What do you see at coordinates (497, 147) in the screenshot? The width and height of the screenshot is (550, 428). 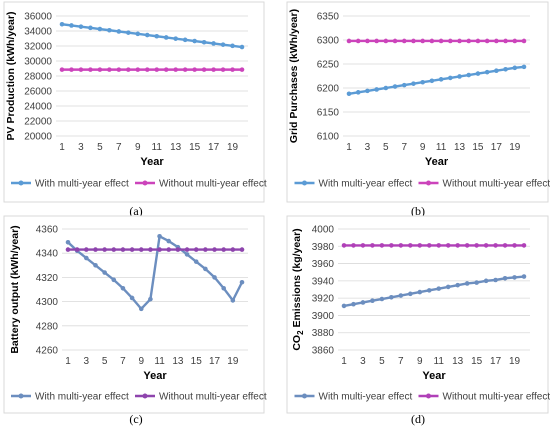 I see `x-tick-label: 17` at bounding box center [497, 147].